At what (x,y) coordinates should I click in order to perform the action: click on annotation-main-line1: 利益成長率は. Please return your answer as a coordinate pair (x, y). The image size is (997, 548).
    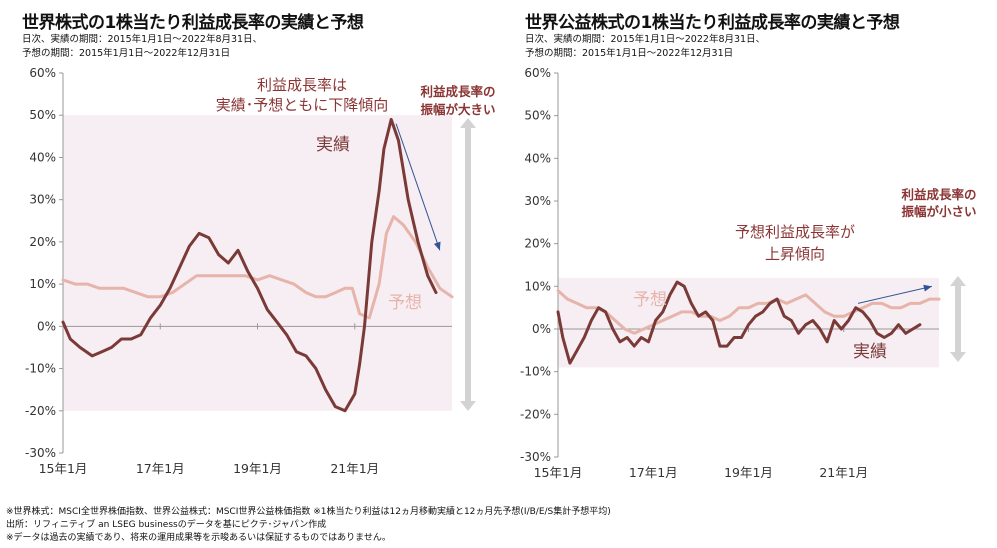
    Looking at the image, I should click on (302, 85).